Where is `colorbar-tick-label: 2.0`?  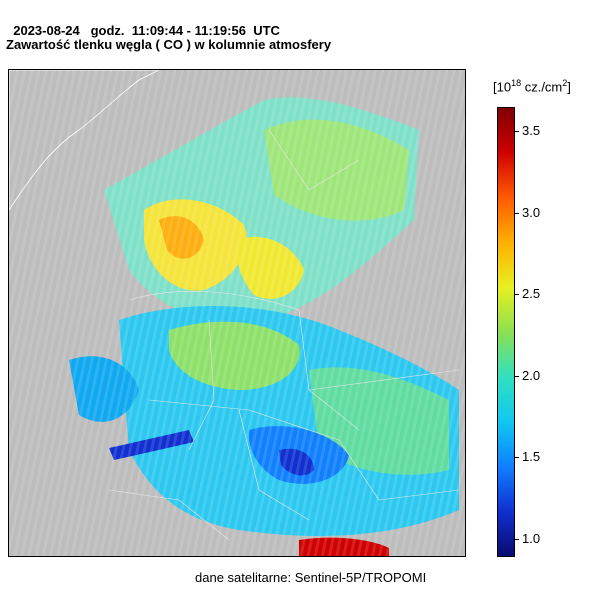
colorbar-tick-label: 2.0 is located at coordinates (531, 375).